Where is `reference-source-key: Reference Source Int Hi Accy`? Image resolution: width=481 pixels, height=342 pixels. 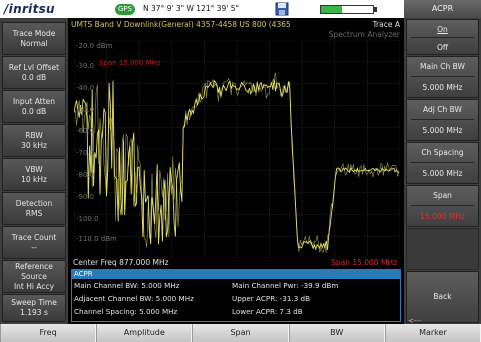 reference-source-key: Reference Source Int Hi Accy is located at coordinates (34, 276).